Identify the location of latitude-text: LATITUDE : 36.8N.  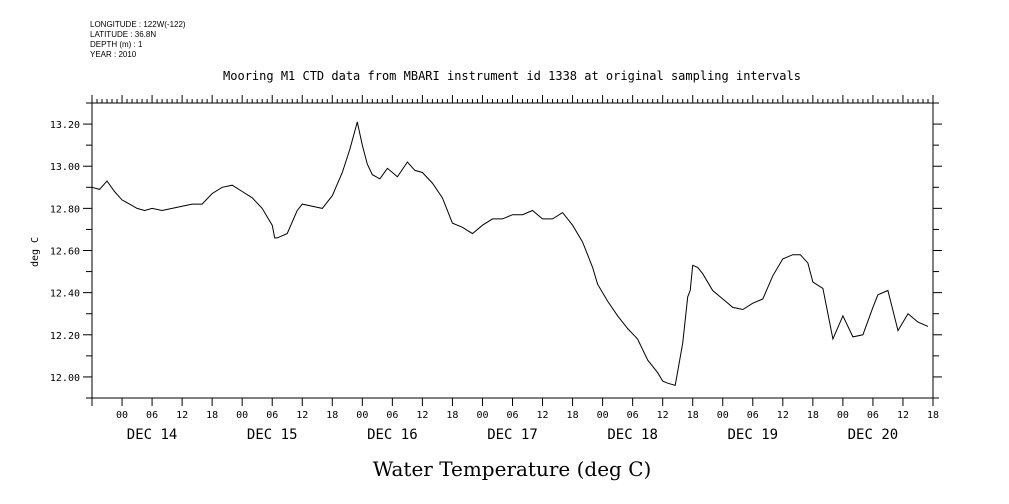
(123, 34).